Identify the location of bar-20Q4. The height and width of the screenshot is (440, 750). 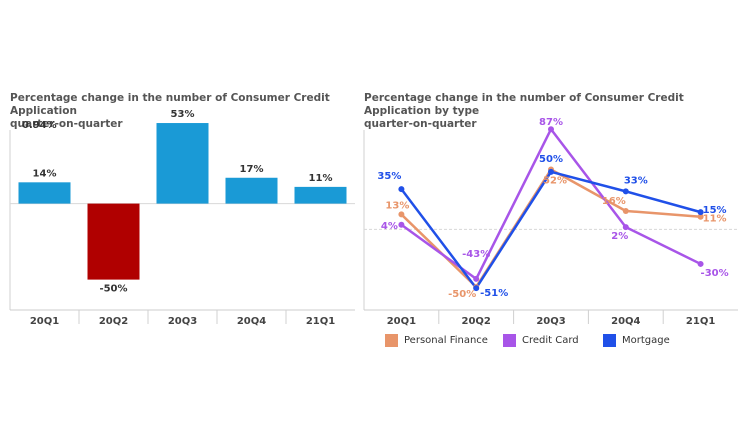
(251, 190).